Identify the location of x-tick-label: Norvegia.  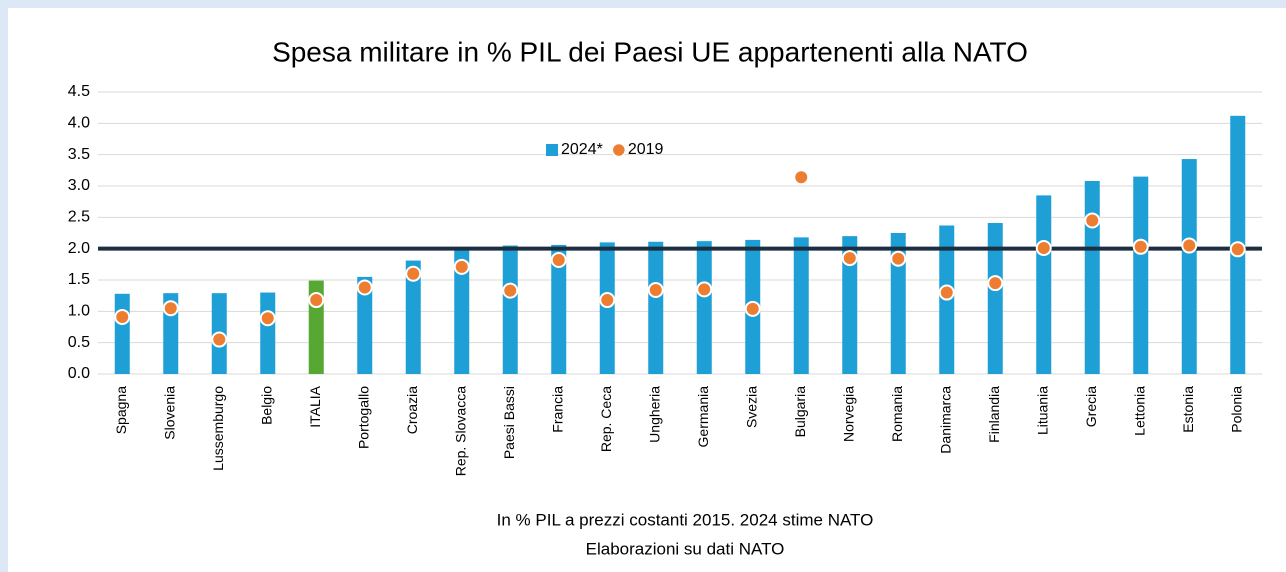
(848, 414).